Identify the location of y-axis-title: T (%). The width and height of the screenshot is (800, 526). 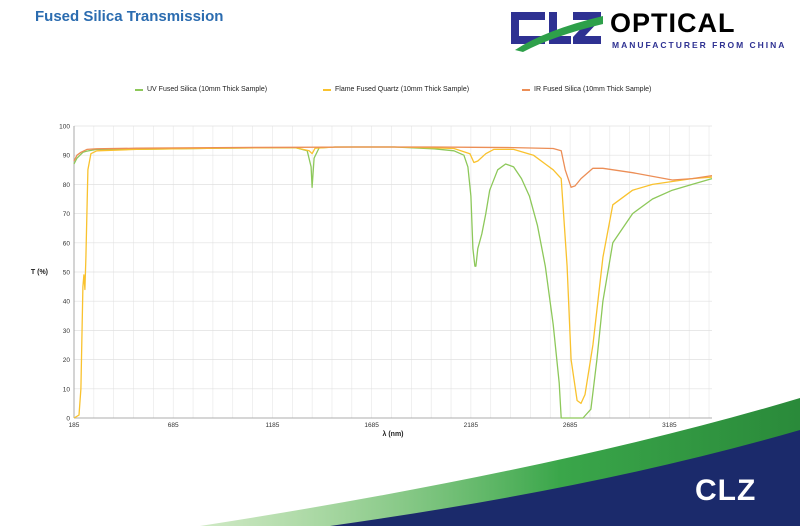
(39, 272).